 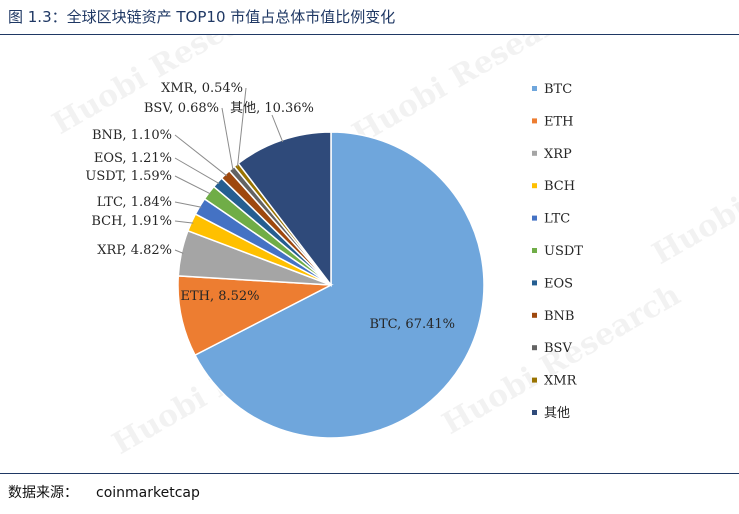 What do you see at coordinates (132, 135) in the screenshot?
I see `data-label-bnb: BNB, 1.10%` at bounding box center [132, 135].